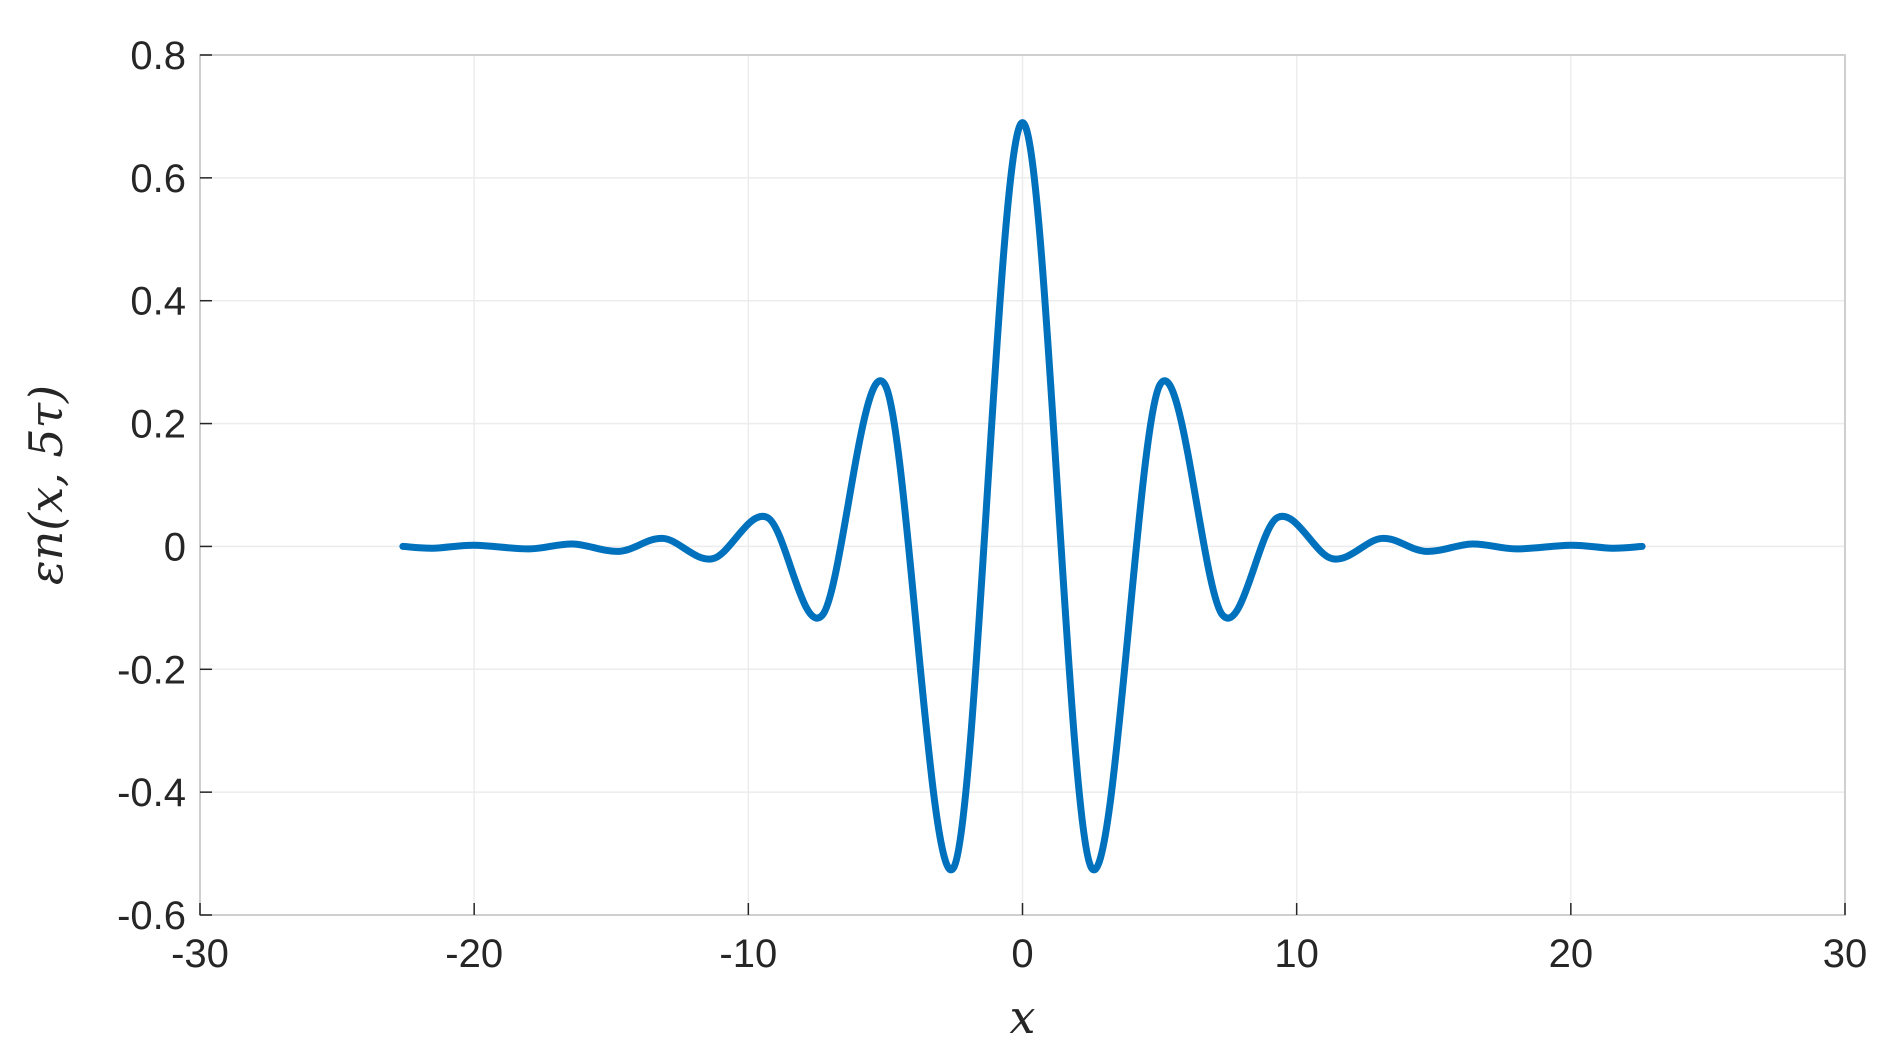 The width and height of the screenshot is (1890, 1056). I want to click on x-tick-label: -20, so click(474, 954).